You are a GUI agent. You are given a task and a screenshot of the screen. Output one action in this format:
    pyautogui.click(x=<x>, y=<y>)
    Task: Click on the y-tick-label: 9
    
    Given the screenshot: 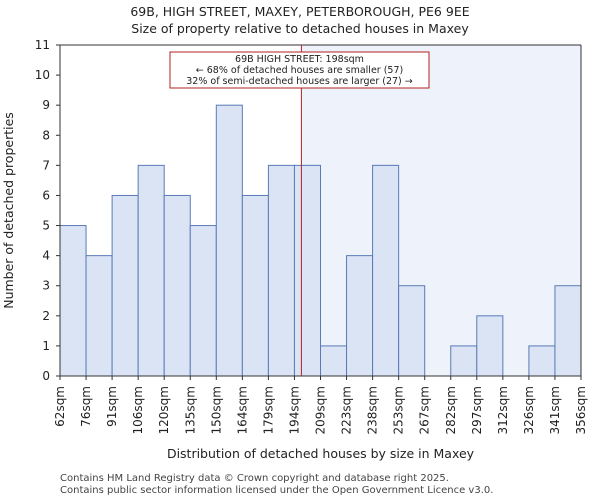 What is the action you would take?
    pyautogui.click(x=46, y=105)
    